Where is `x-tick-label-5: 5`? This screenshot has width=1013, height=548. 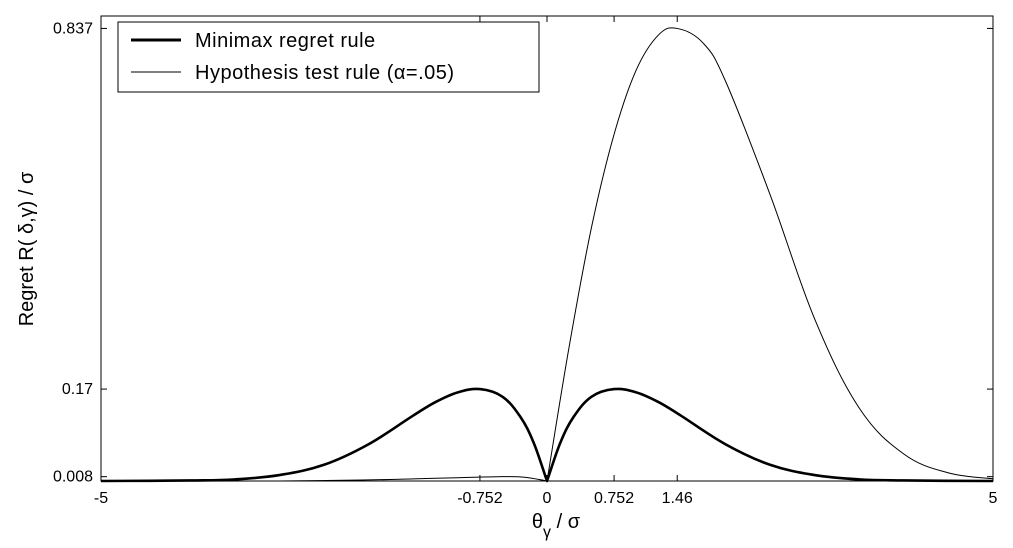 x-tick-label-5: 5 is located at coordinates (993, 498).